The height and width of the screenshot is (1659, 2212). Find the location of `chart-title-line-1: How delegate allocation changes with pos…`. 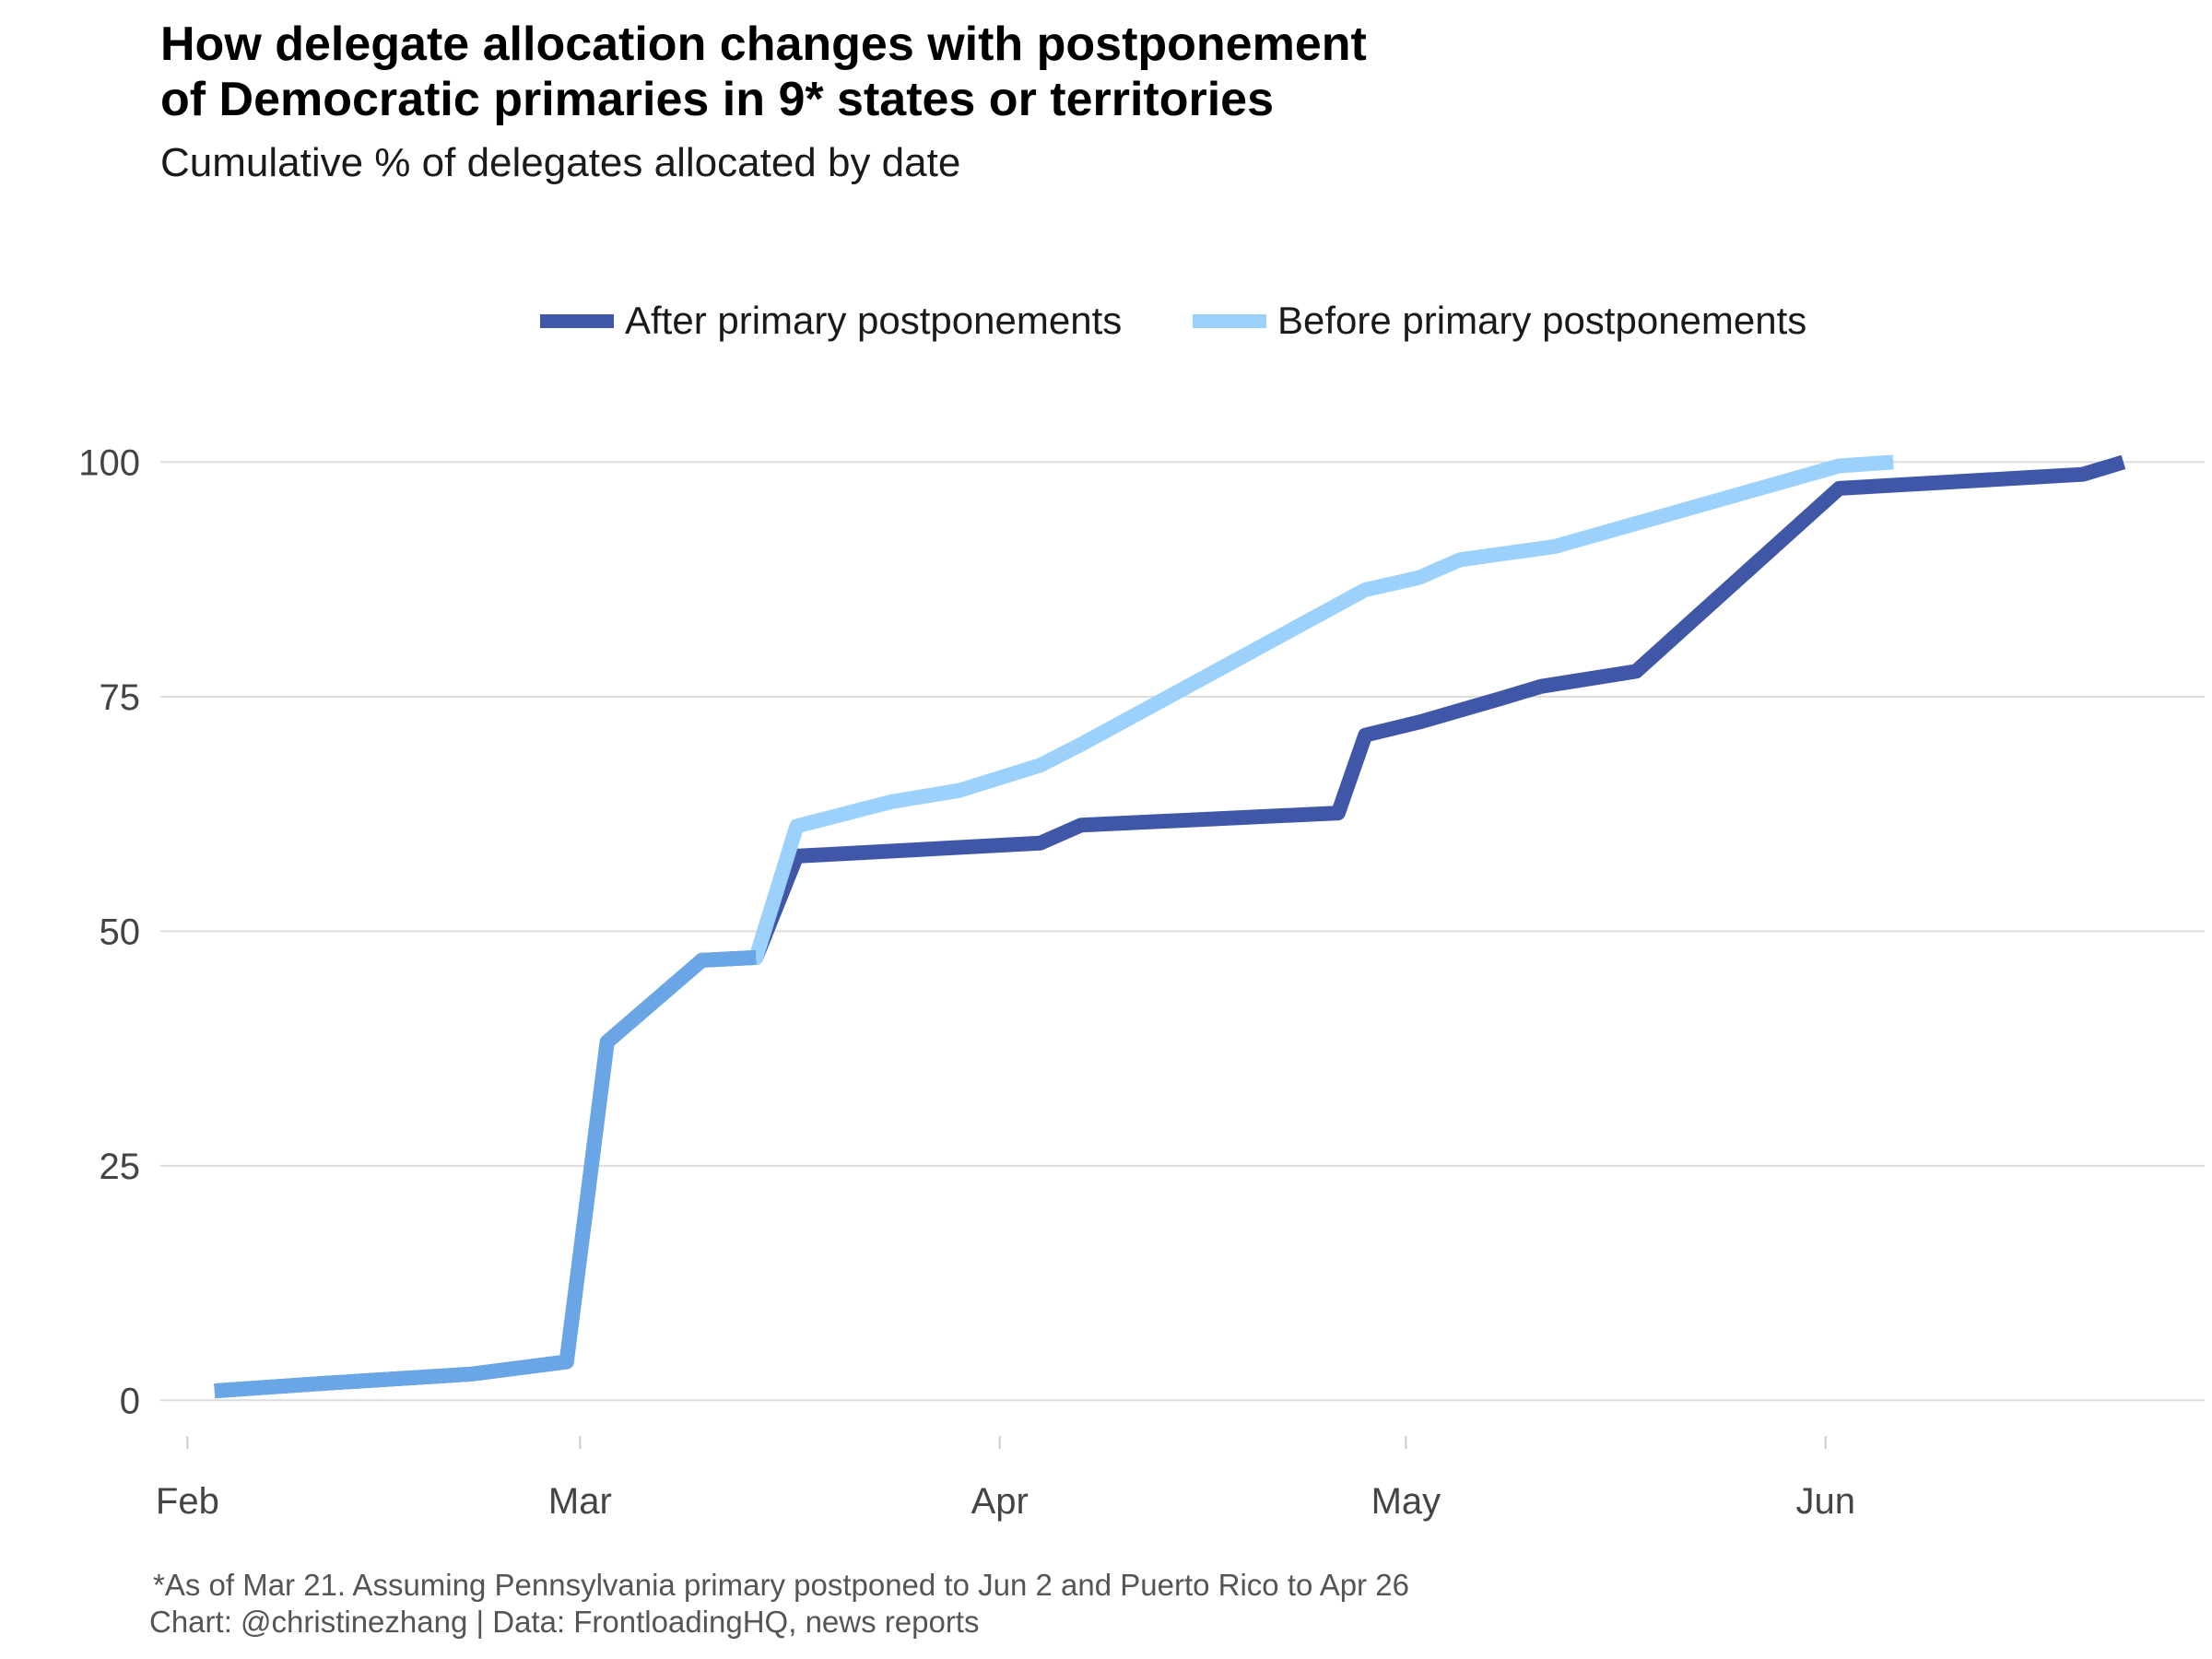

chart-title-line-1: How delegate allocation changes with pos… is located at coordinates (763, 44).